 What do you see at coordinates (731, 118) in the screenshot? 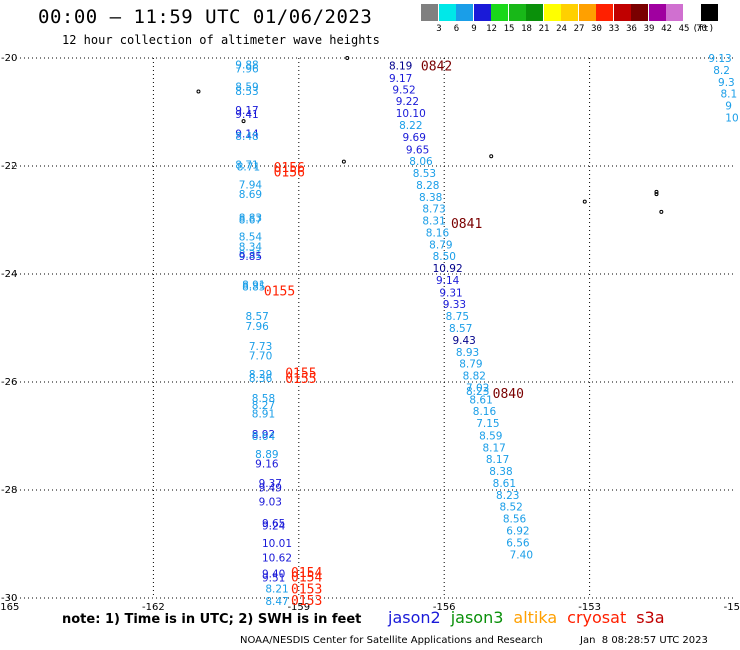
I see `wave-height-value: 10` at bounding box center [731, 118].